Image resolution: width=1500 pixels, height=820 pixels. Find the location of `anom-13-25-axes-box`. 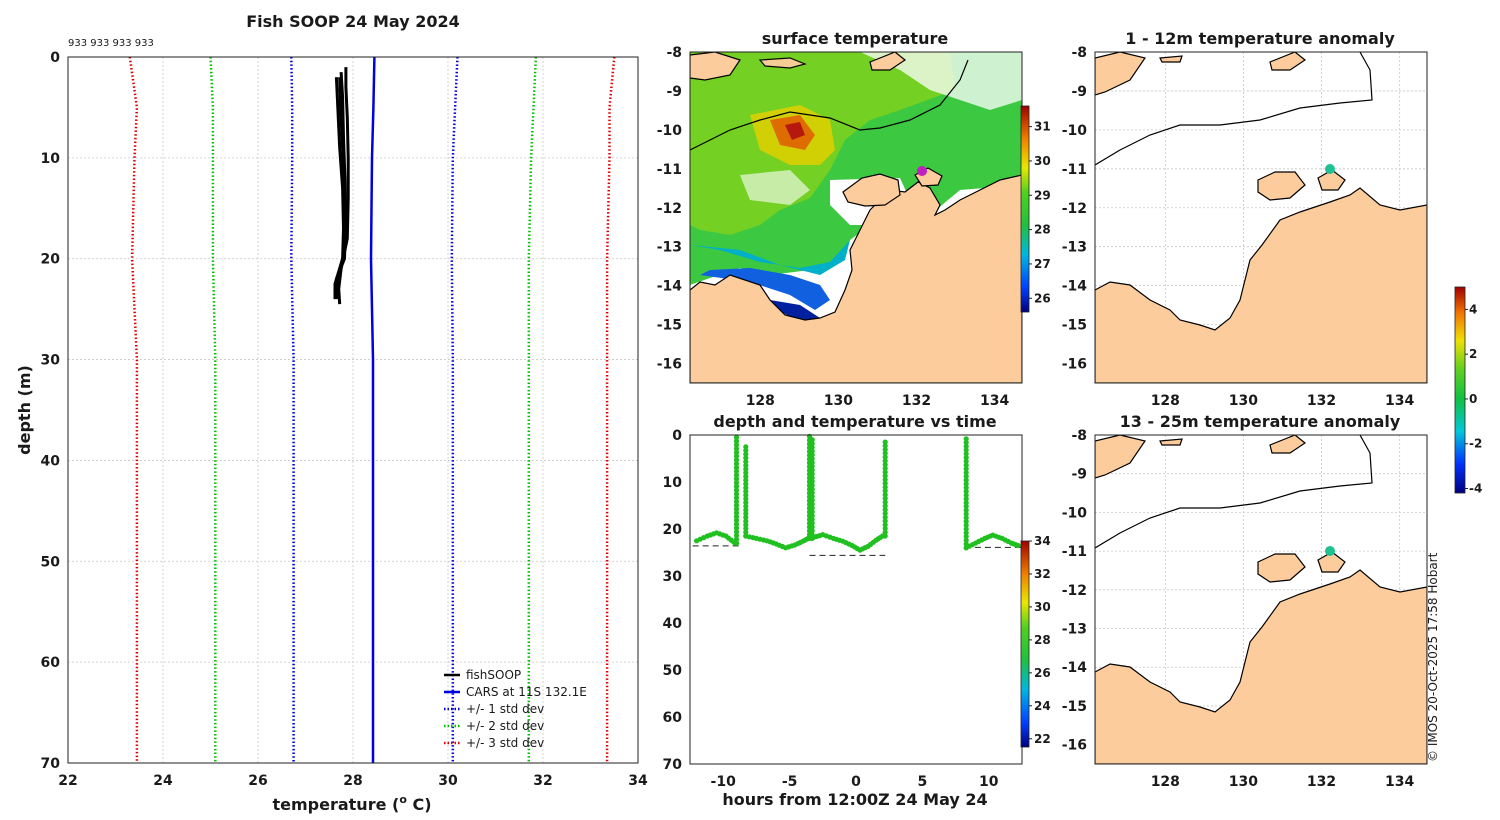

anom-13-25-axes-box is located at coordinates (1261, 599).